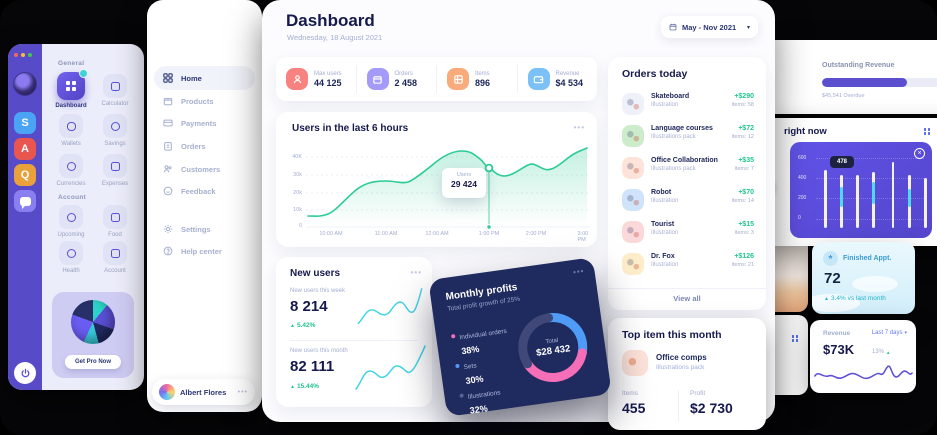  I want to click on tile-dashboard: Dashboard, so click(71, 89).